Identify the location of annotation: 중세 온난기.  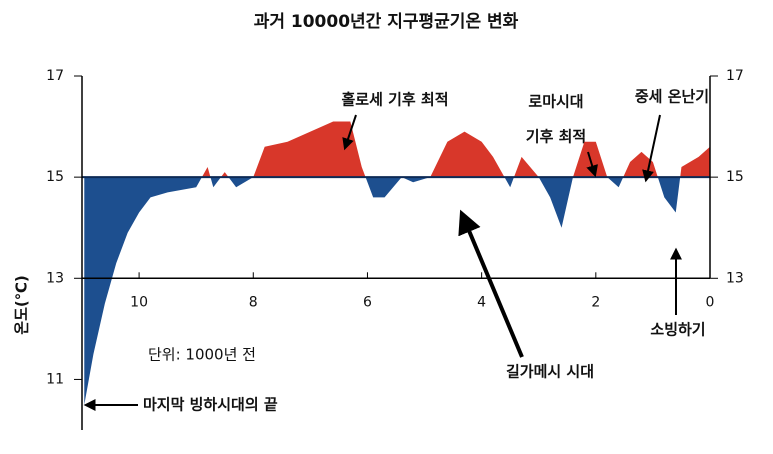
(672, 97).